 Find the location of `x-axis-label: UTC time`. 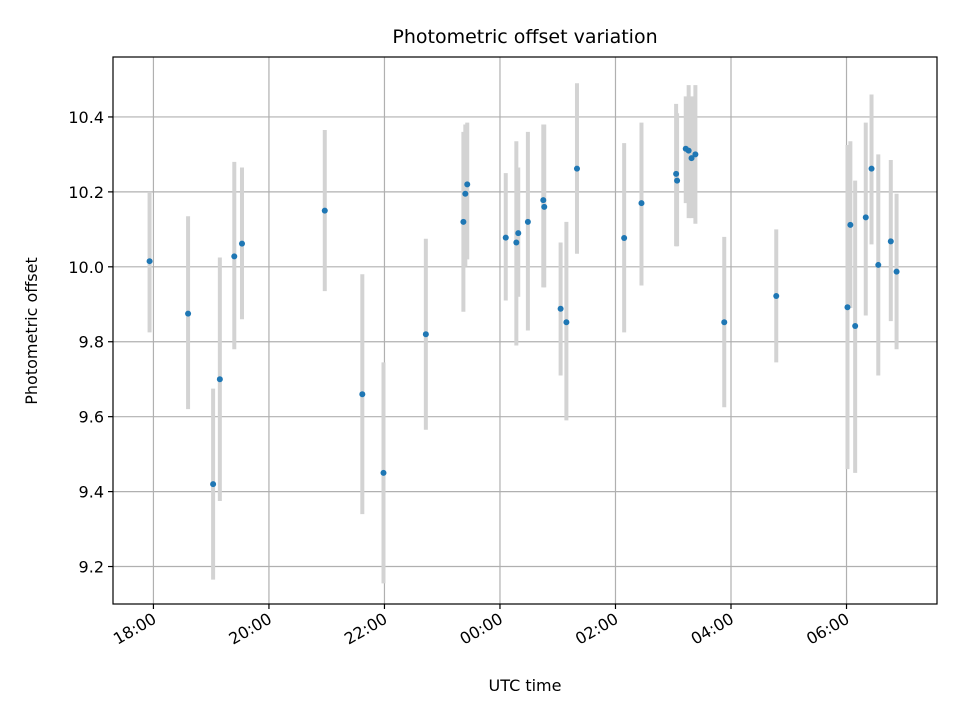

x-axis-label: UTC time is located at coordinates (525, 685).